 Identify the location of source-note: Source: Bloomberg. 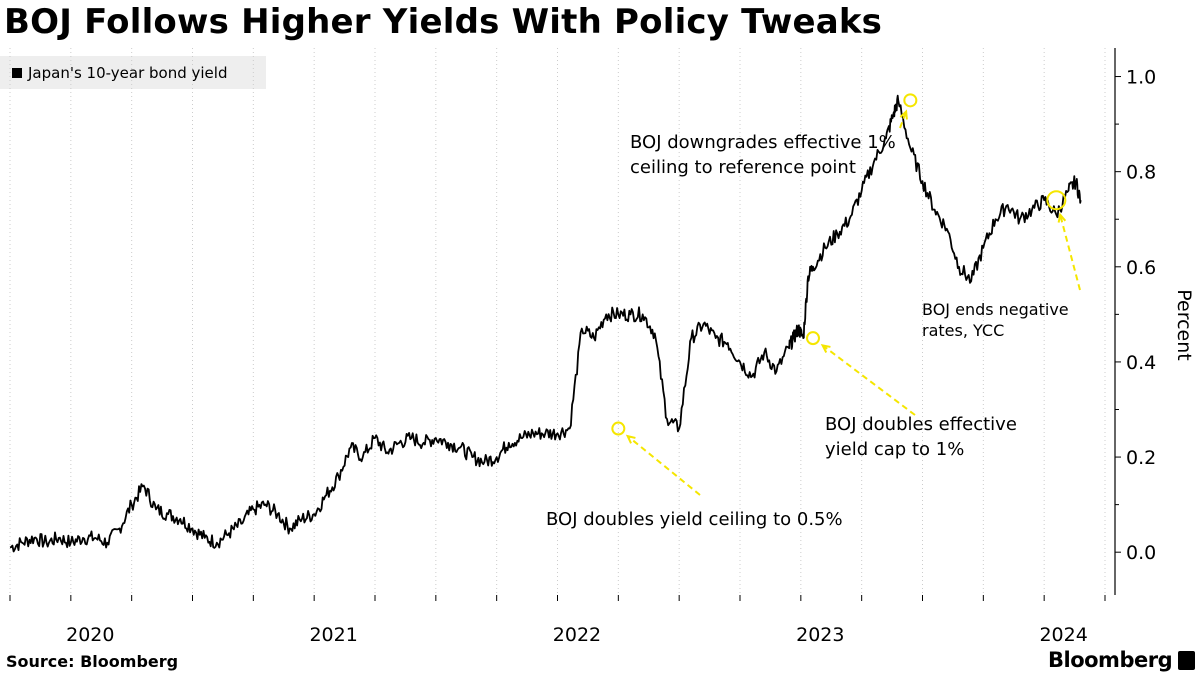
(92, 661).